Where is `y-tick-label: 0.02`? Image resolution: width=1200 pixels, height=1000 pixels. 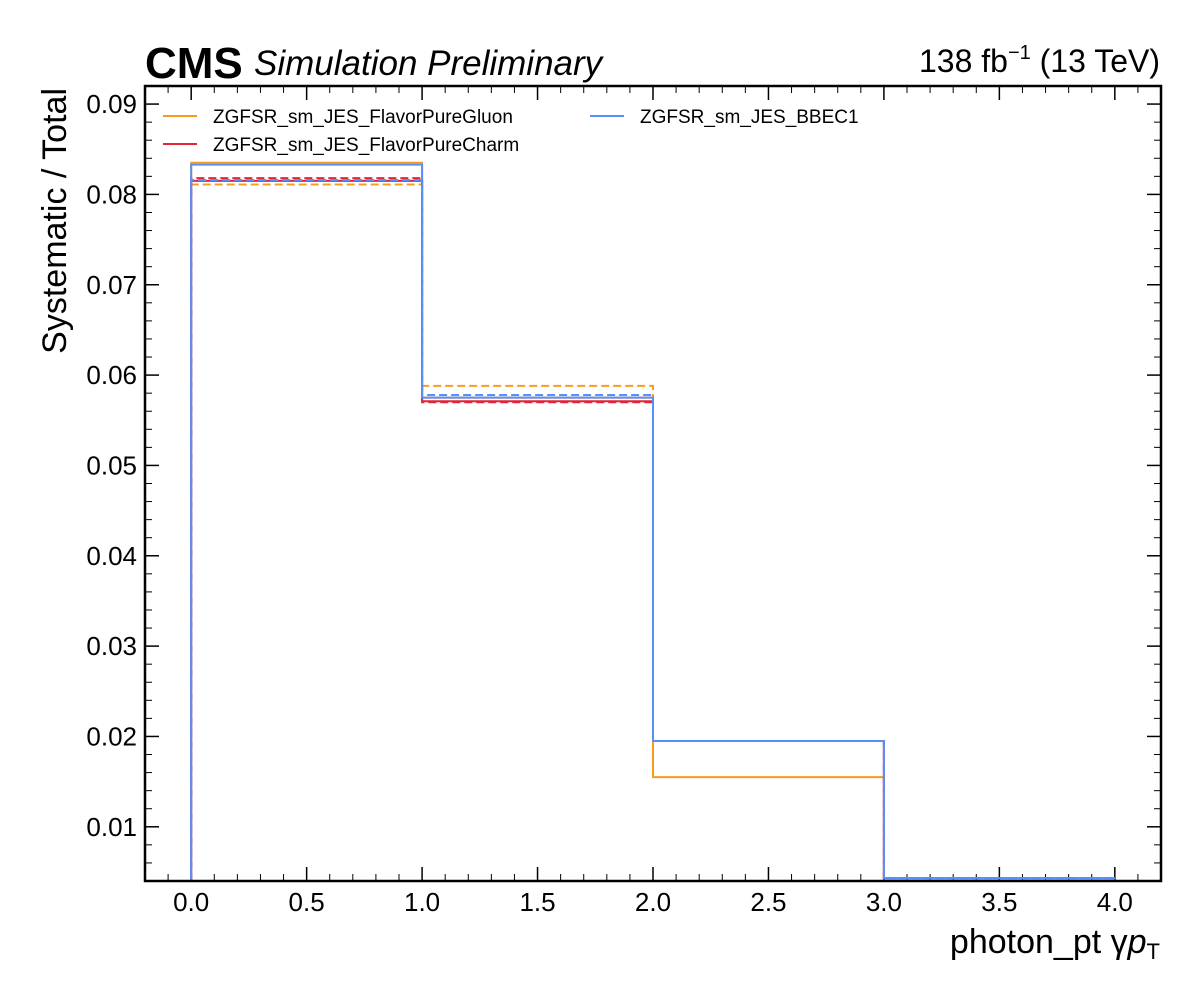
y-tick-label: 0.02 is located at coordinates (111, 736).